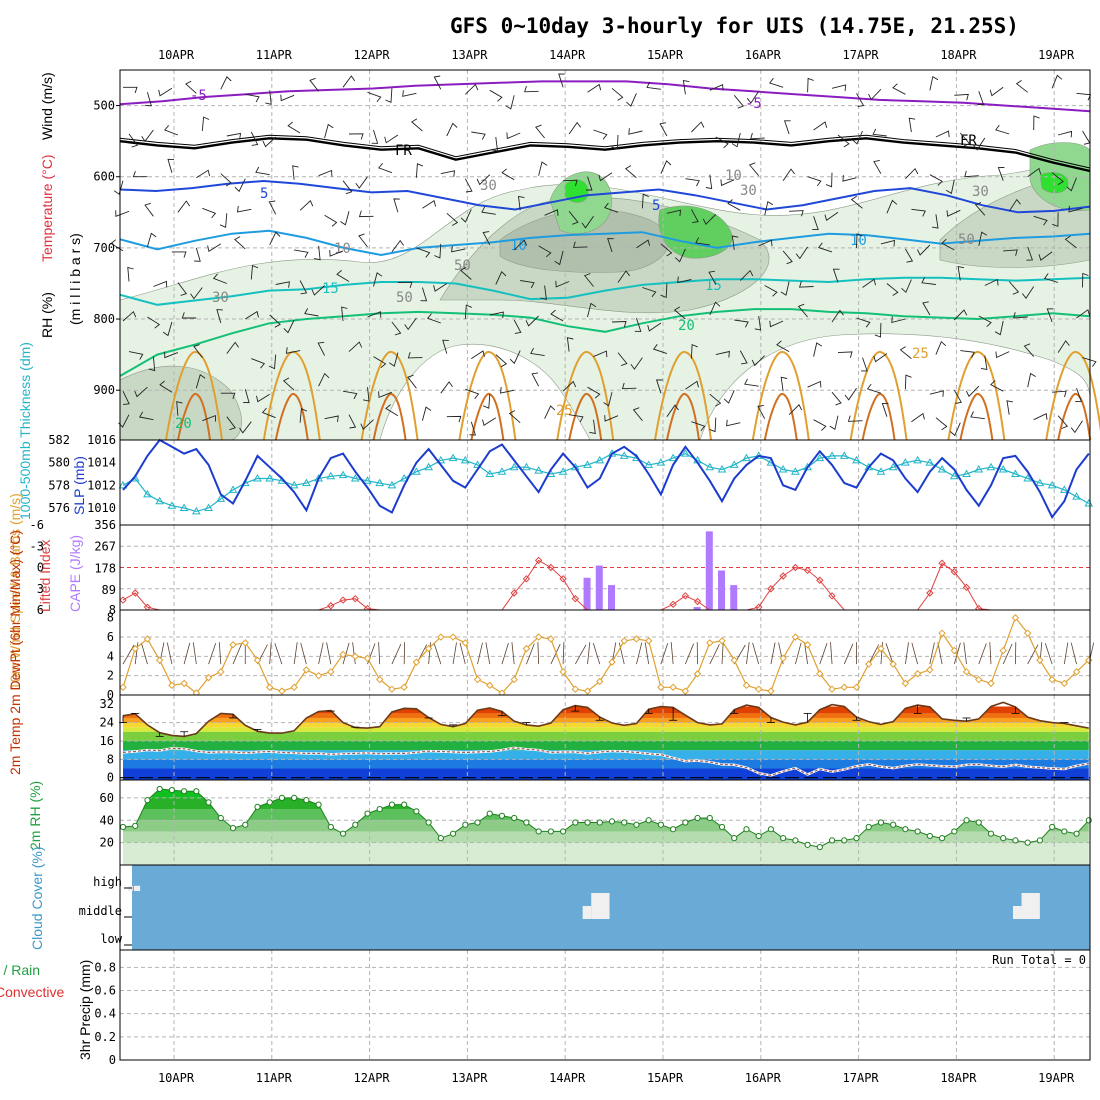 Image resolution: width=1100 pixels, height=1100 pixels. Describe the element at coordinates (100, 911) in the screenshot. I see `cloud-level-label: middle` at that location.